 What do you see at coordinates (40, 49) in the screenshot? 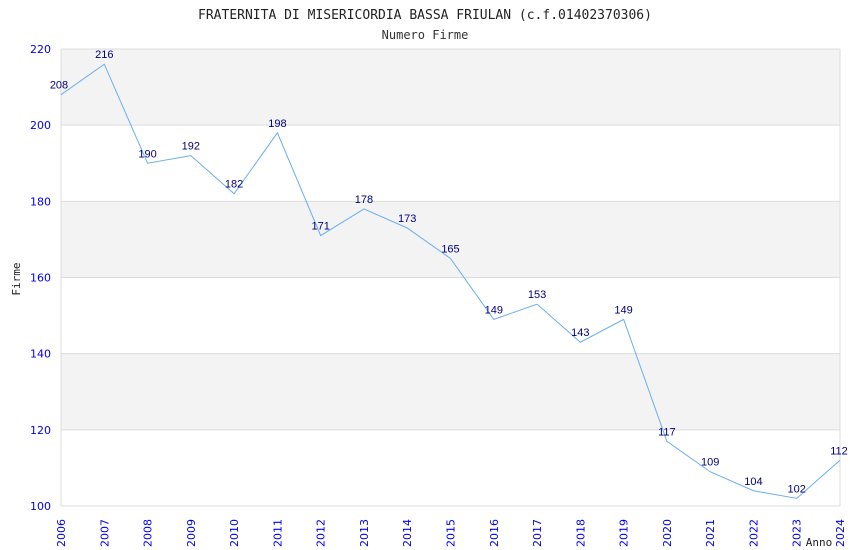
I see `y-tick-label: 220` at bounding box center [40, 49].